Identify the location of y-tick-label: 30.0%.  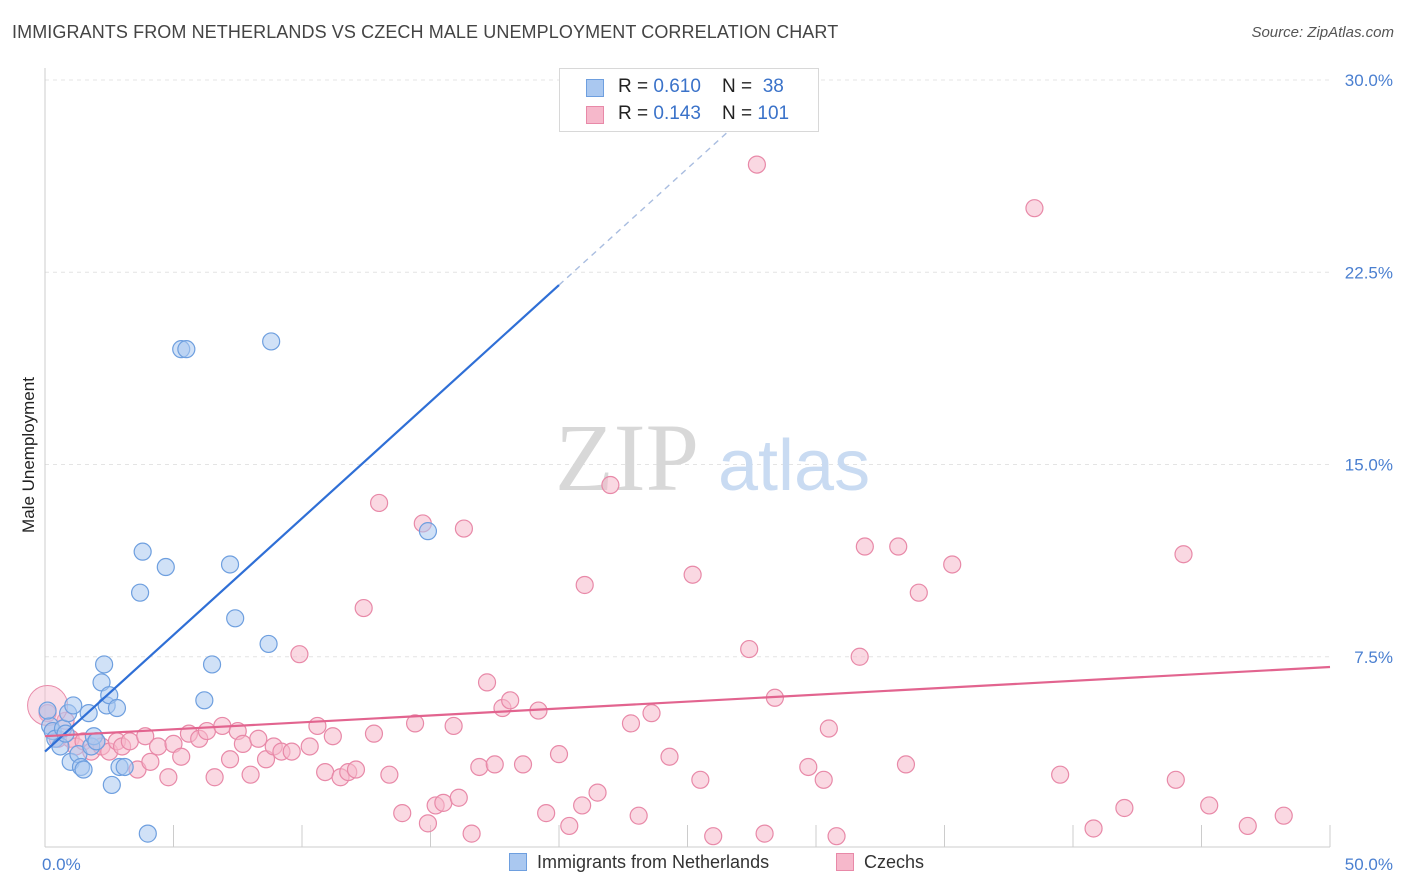
(1369, 80).